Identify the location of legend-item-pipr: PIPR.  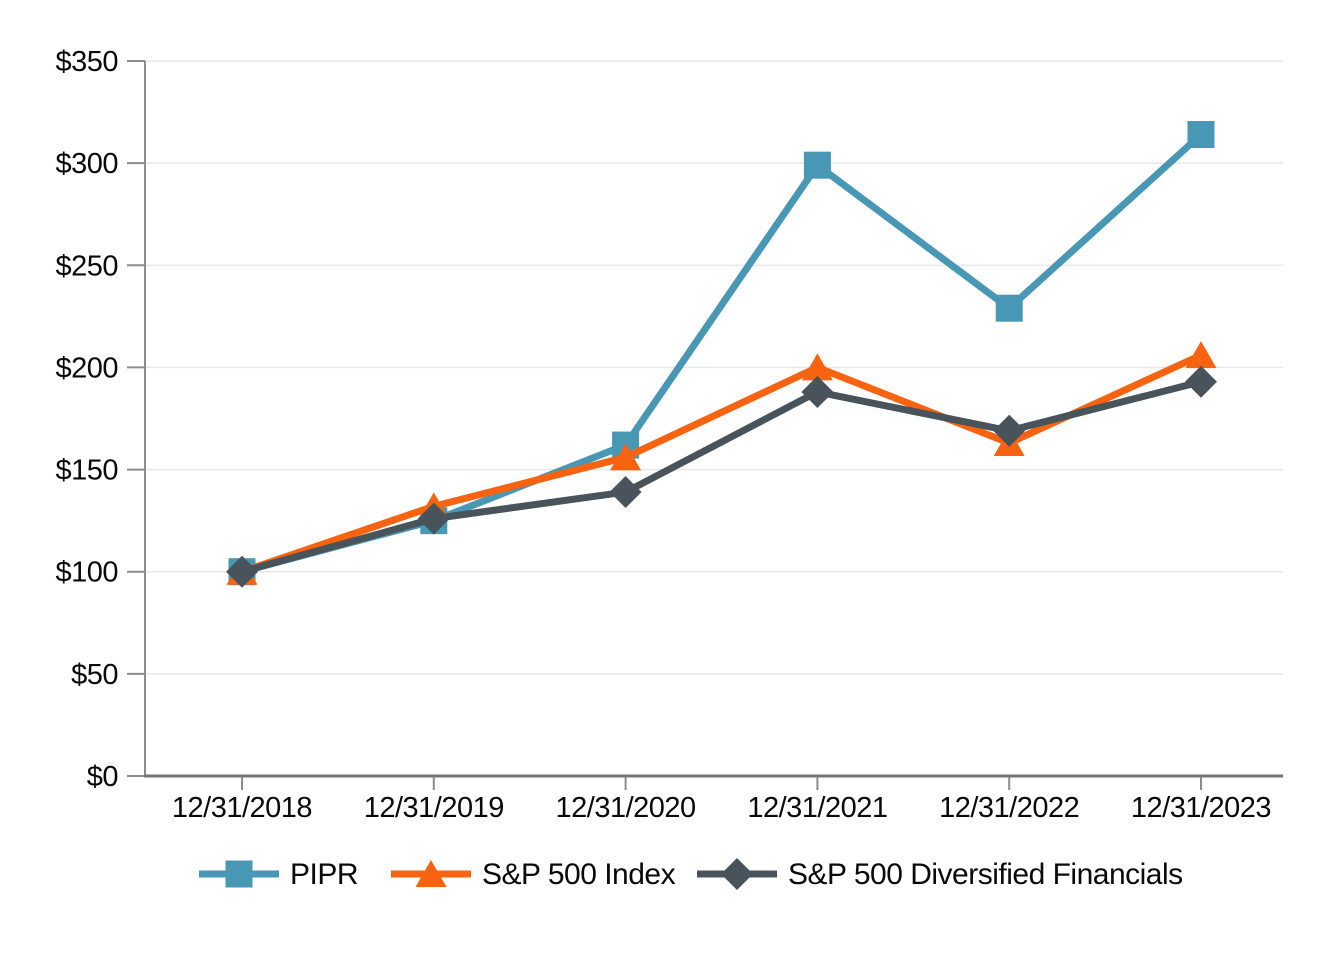
(279, 874).